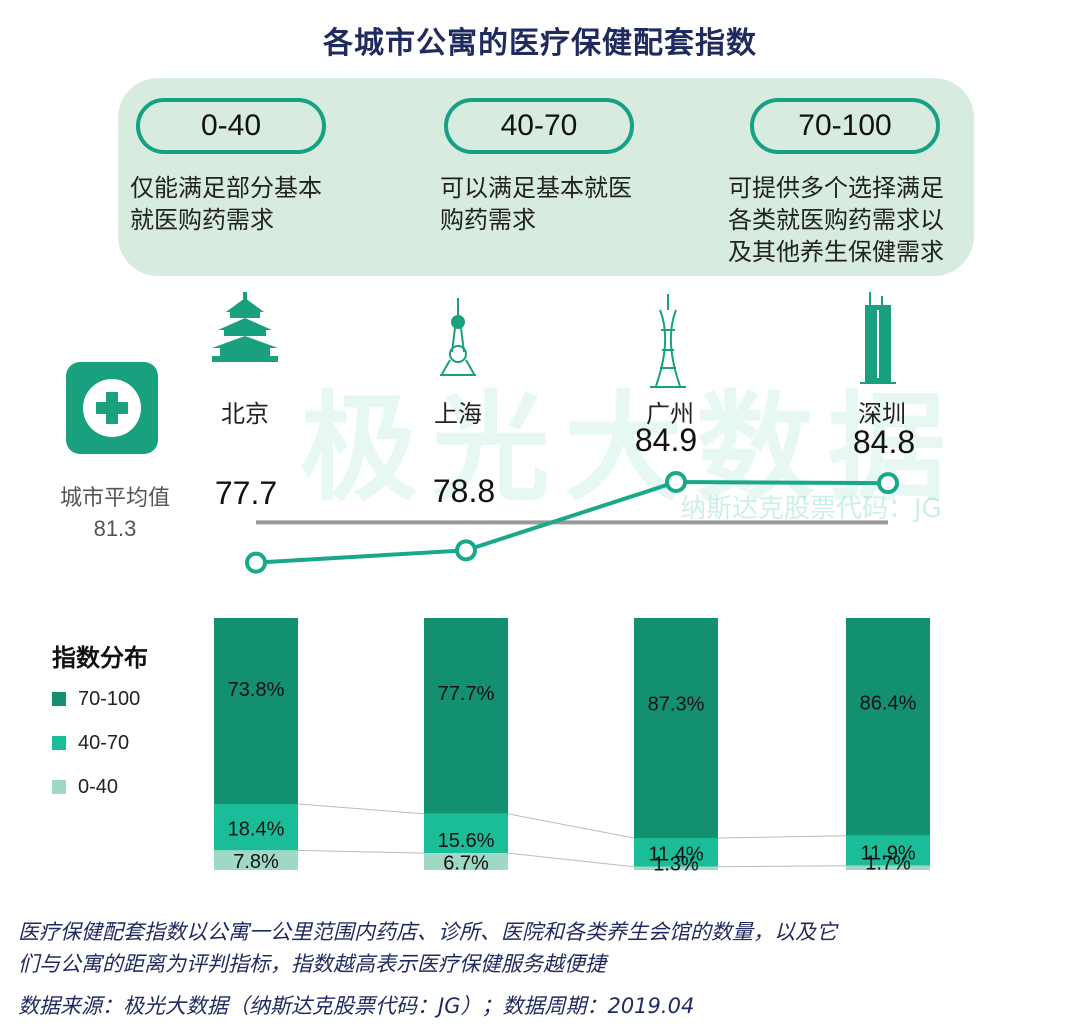 The height and width of the screenshot is (1031, 1080). I want to click on legend-item-0-40: 0-40, so click(85, 787).